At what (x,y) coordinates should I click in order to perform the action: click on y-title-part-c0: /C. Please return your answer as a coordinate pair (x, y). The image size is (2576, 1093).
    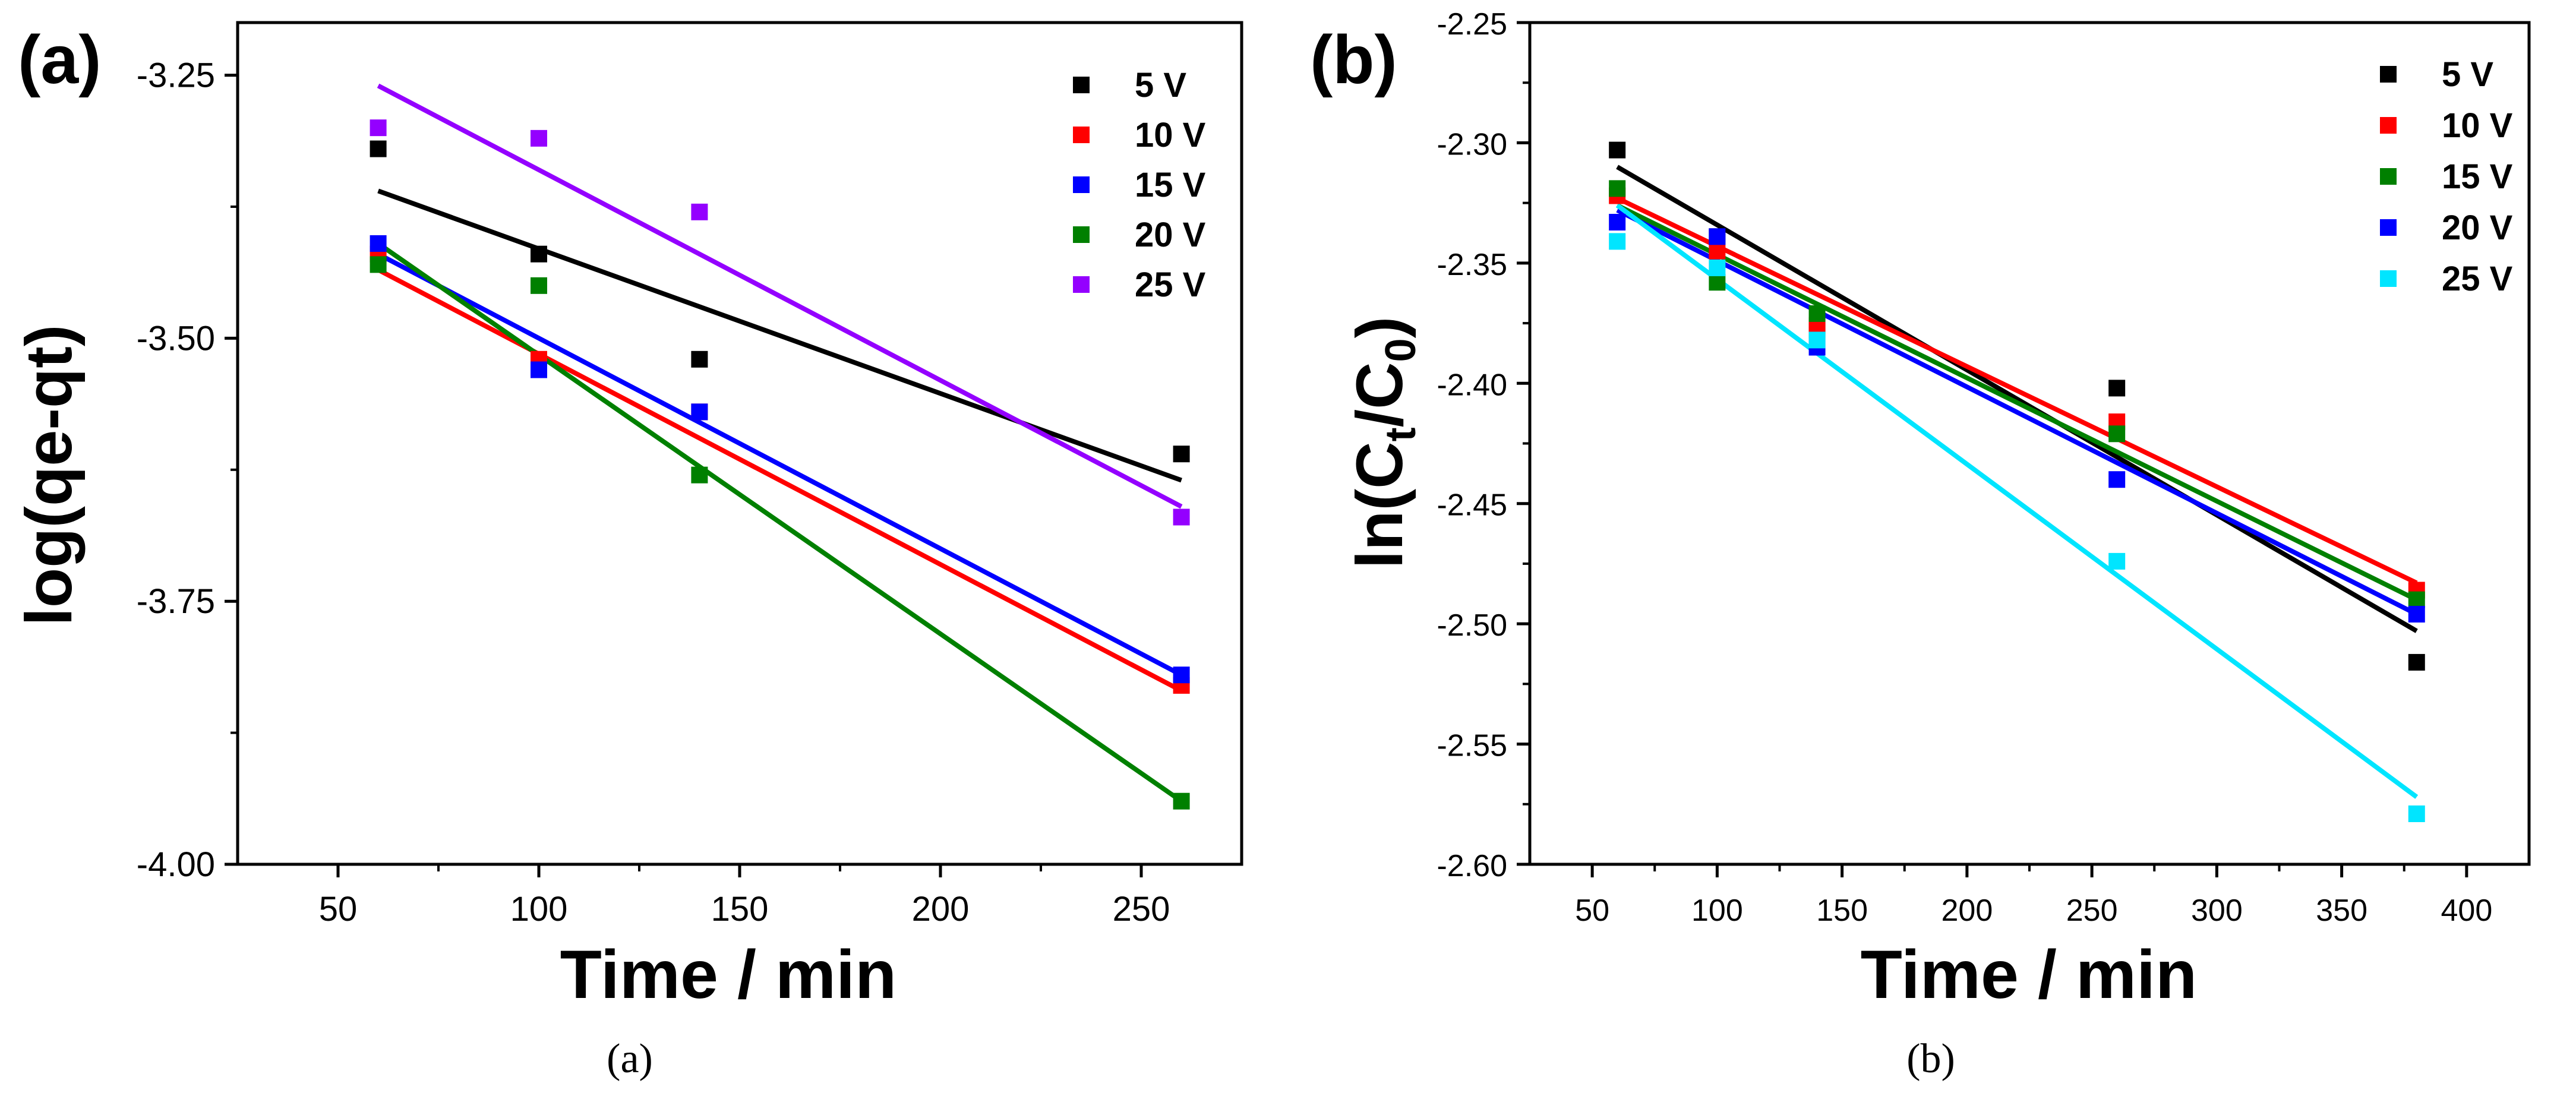
    Looking at the image, I should click on (1379, 394).